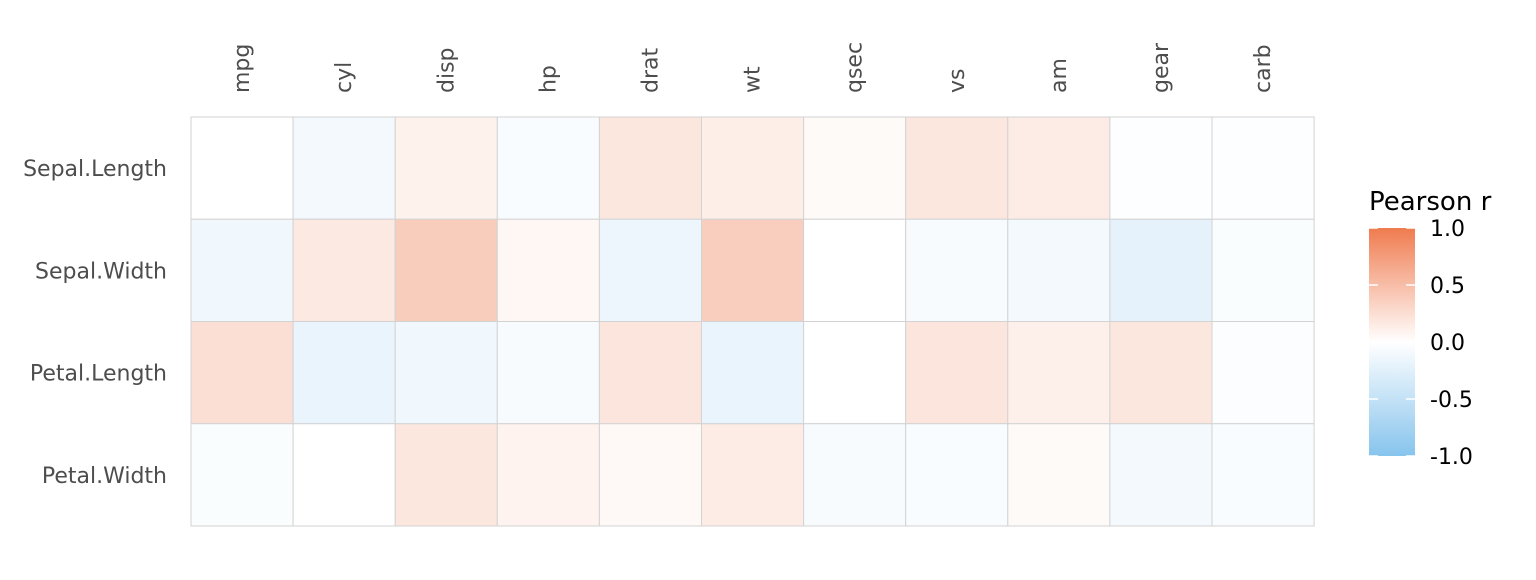  I want to click on x-tick-label-cyl: cyl, so click(344, 77).